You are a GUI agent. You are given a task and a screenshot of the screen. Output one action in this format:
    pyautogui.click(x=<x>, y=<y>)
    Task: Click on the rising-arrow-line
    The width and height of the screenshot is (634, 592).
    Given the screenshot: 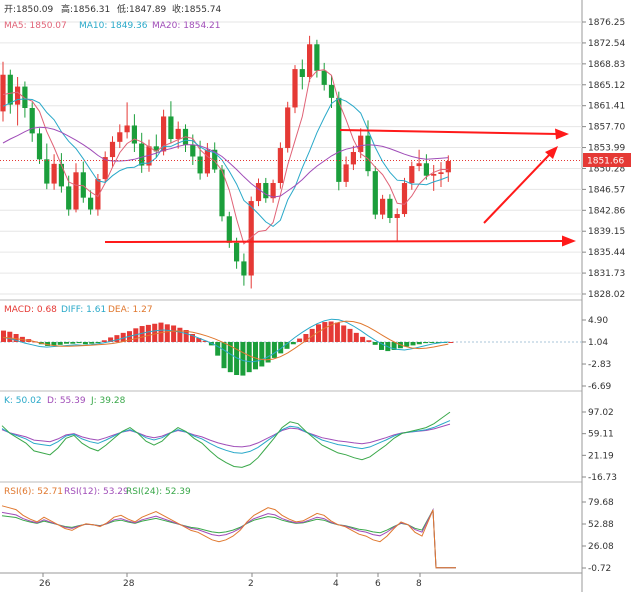 What is the action you would take?
    pyautogui.click(x=517, y=188)
    